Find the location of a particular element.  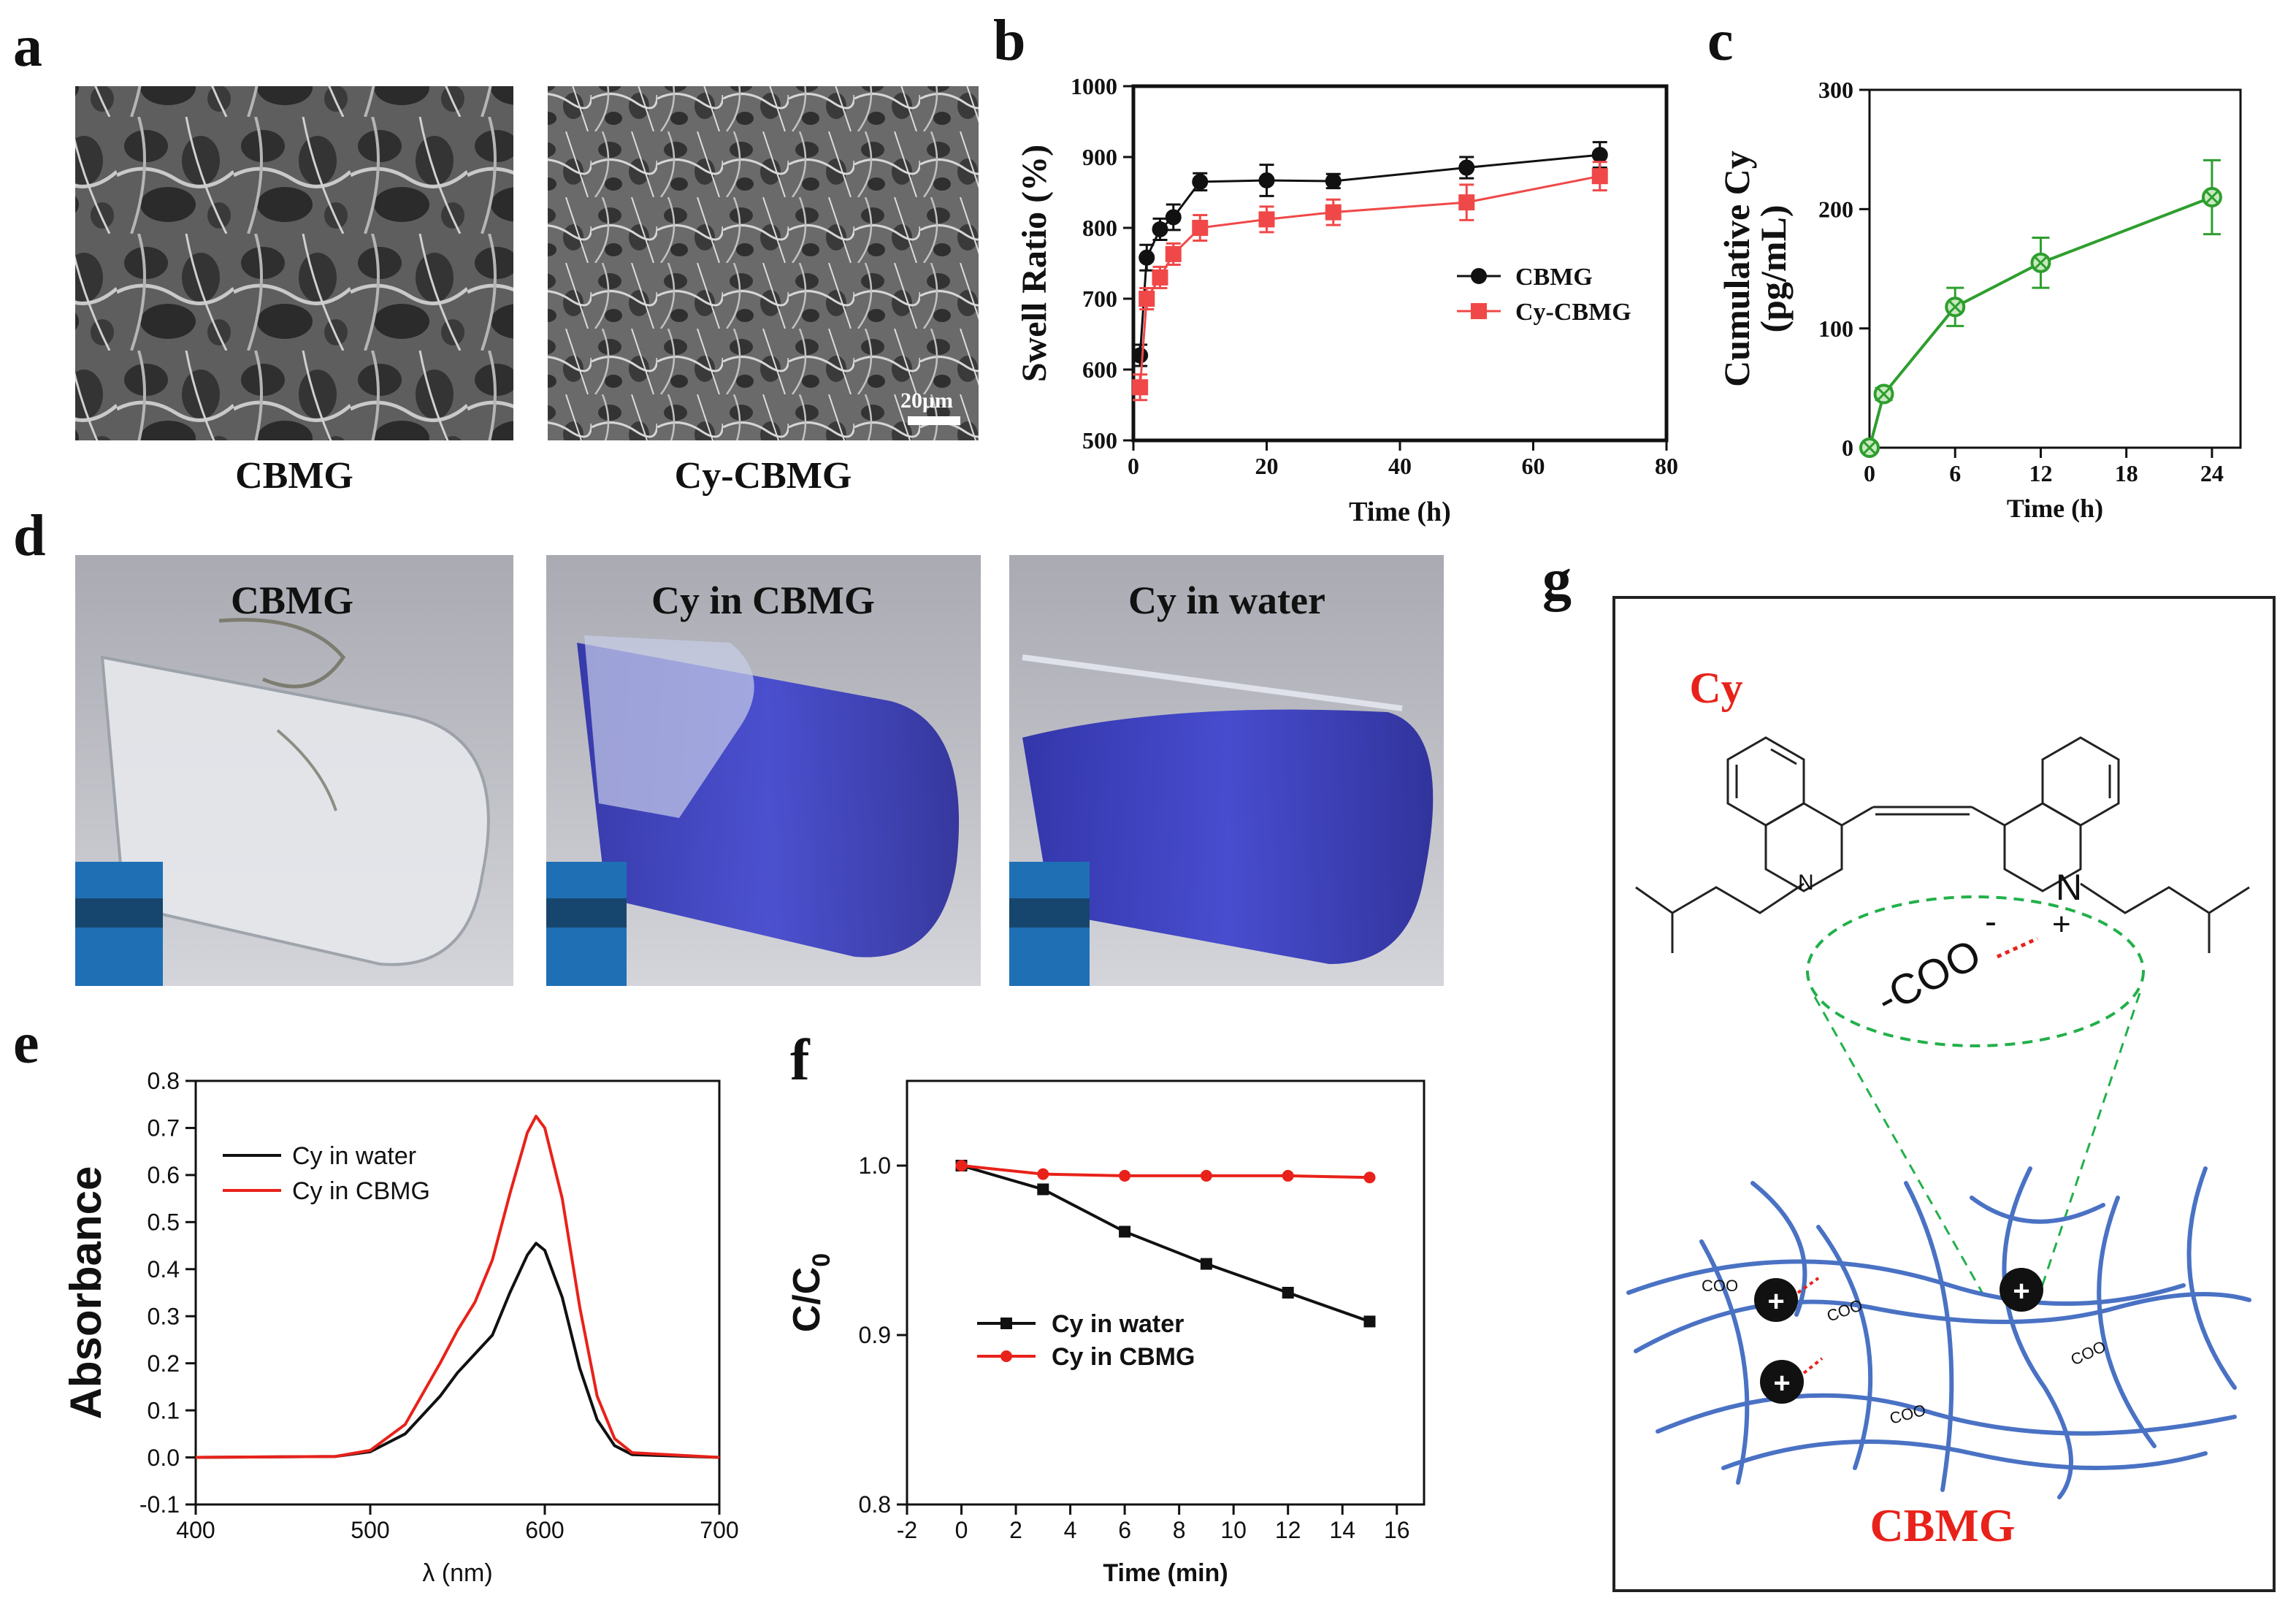

nitrogen-positive-charge: + is located at coordinates (2061, 924).